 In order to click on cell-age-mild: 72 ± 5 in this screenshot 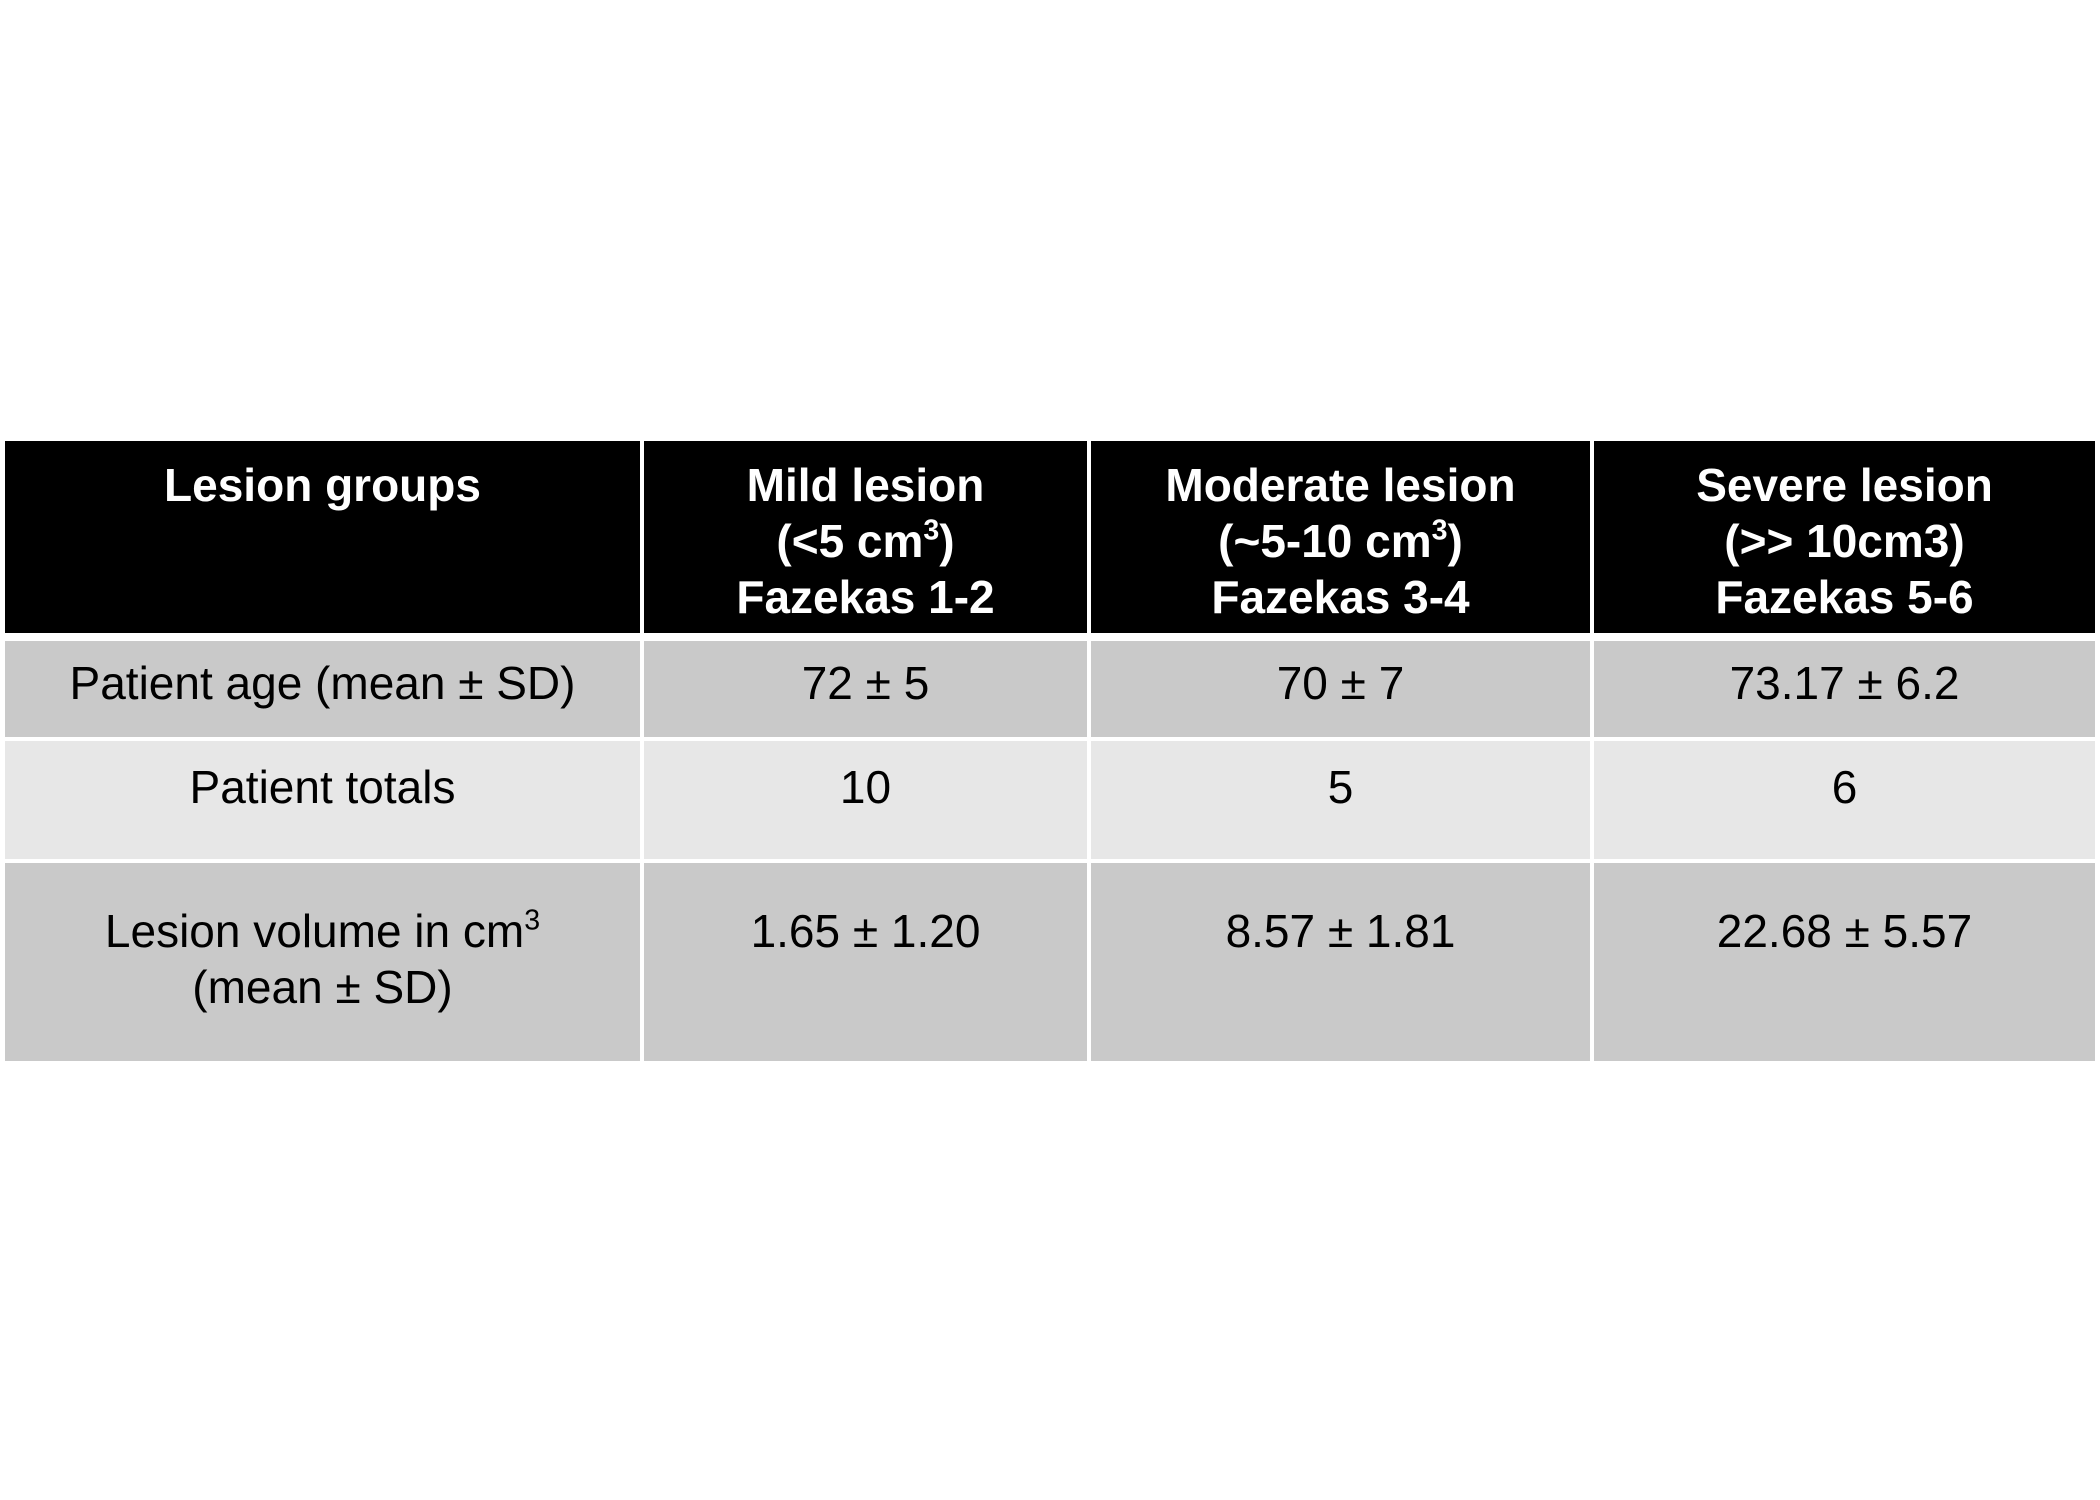, I will do `click(865, 688)`.